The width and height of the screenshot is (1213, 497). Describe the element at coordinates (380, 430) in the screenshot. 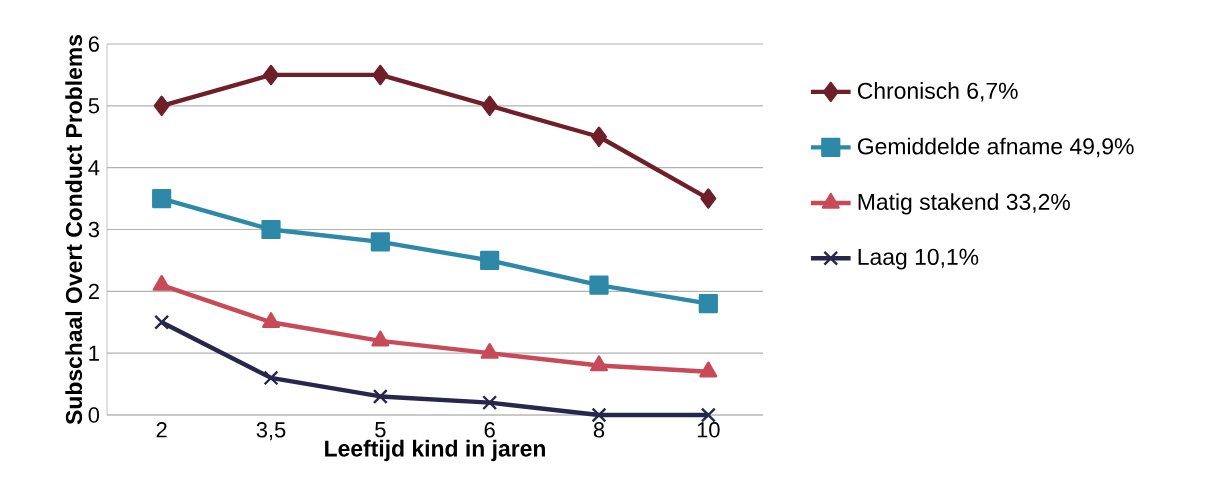

I see `x-tick-label: 5` at that location.